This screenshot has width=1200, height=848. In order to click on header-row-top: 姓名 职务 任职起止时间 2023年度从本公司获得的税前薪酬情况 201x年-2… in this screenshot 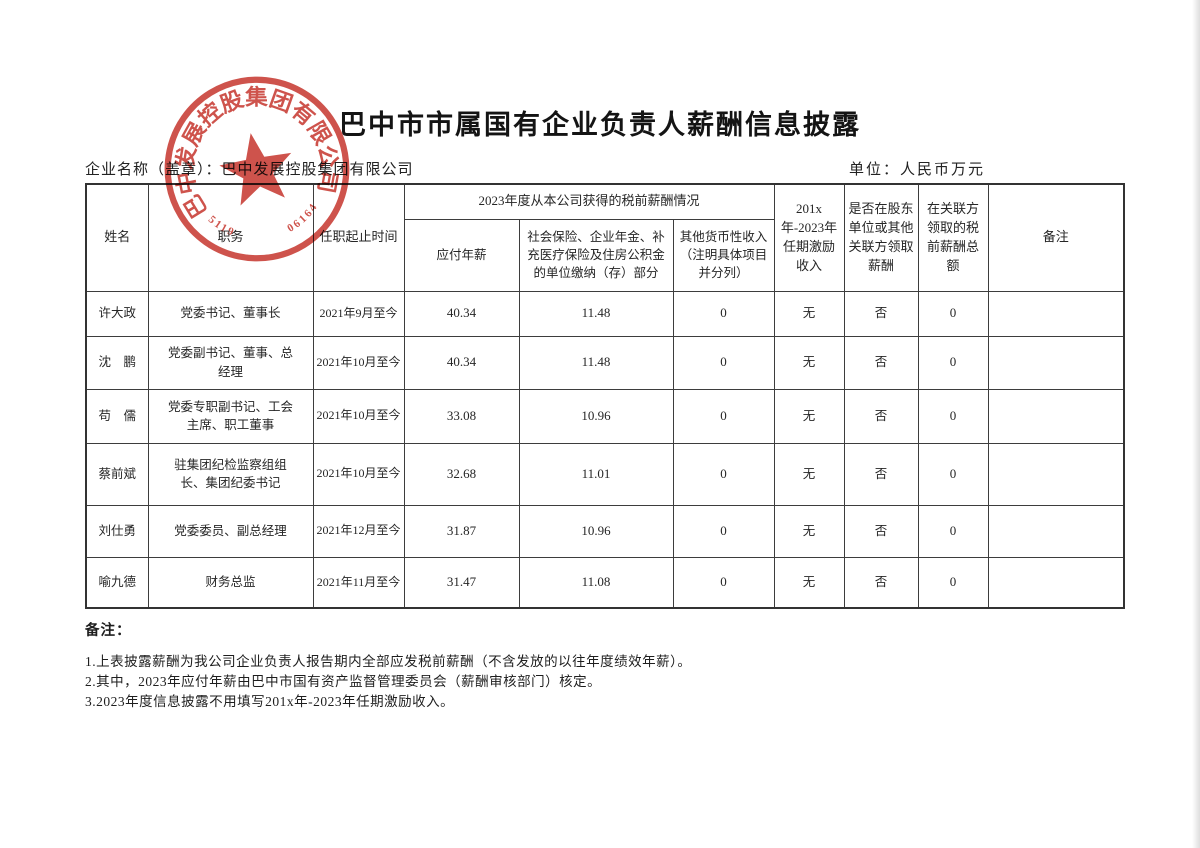, I will do `click(605, 237)`.